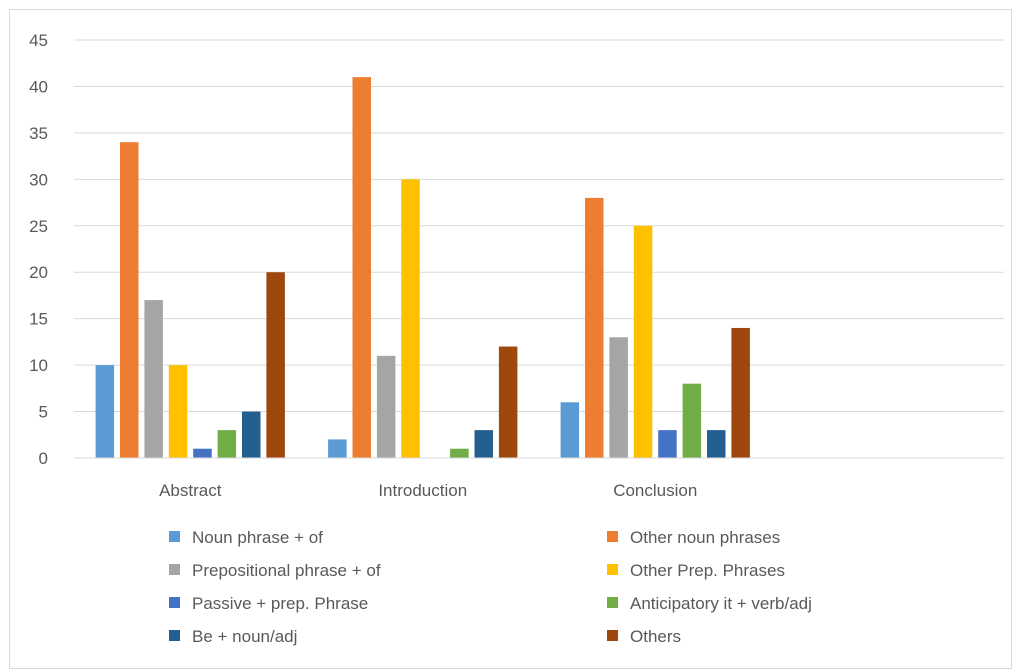  What do you see at coordinates (43, 412) in the screenshot?
I see `y-tick-label: 5` at bounding box center [43, 412].